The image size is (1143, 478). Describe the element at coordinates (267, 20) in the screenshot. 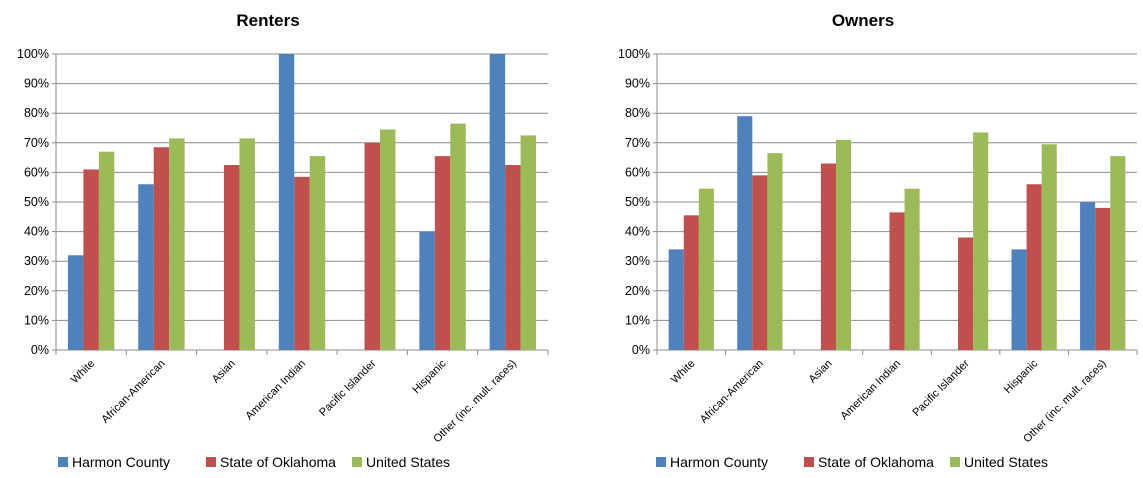

I see `chart-title: Renters` at that location.